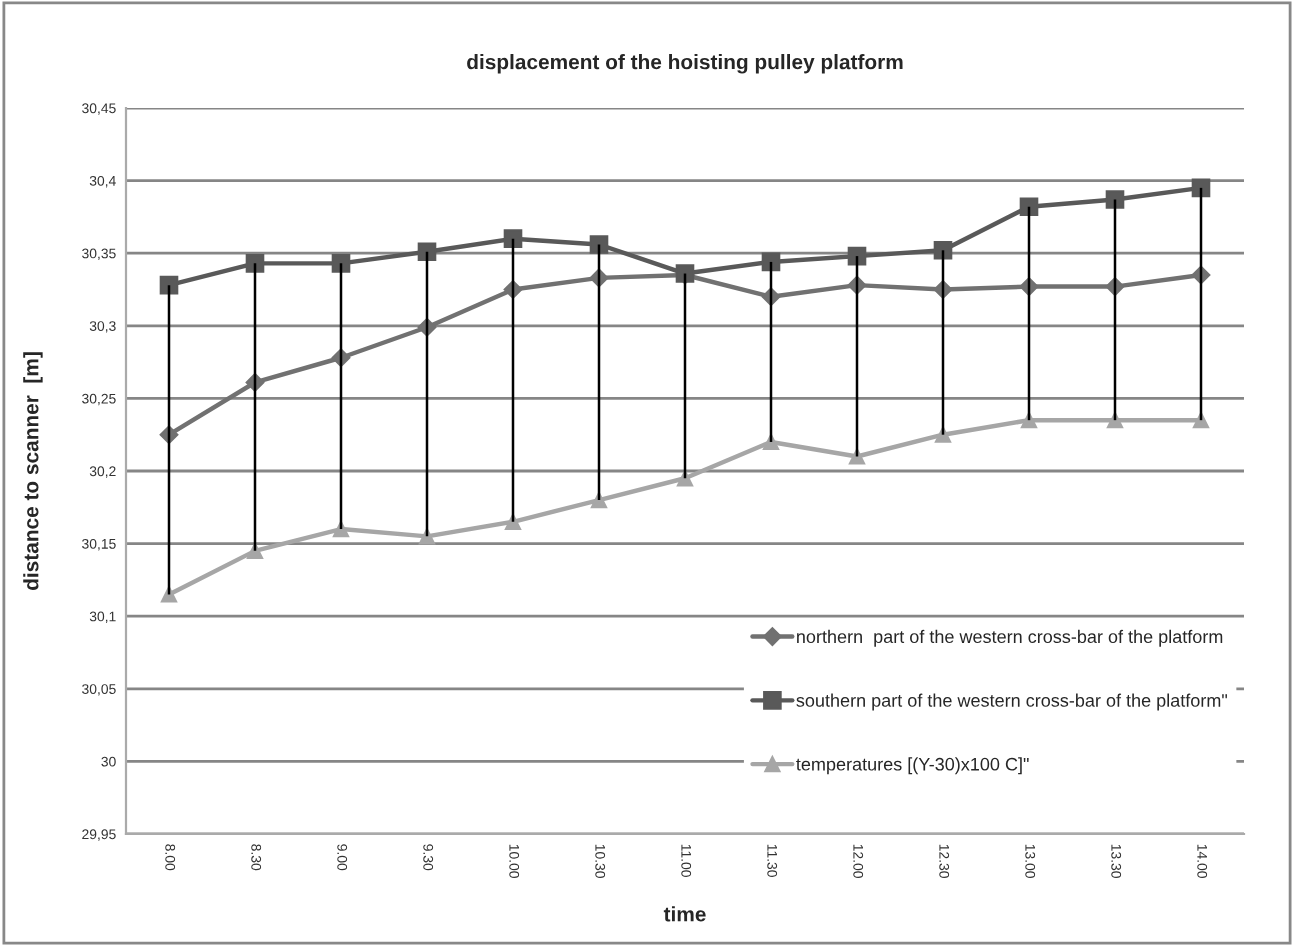 The image size is (1294, 946). Describe the element at coordinates (33, 471) in the screenshot. I see `y-axis-title: distance to scanner [m]` at that location.